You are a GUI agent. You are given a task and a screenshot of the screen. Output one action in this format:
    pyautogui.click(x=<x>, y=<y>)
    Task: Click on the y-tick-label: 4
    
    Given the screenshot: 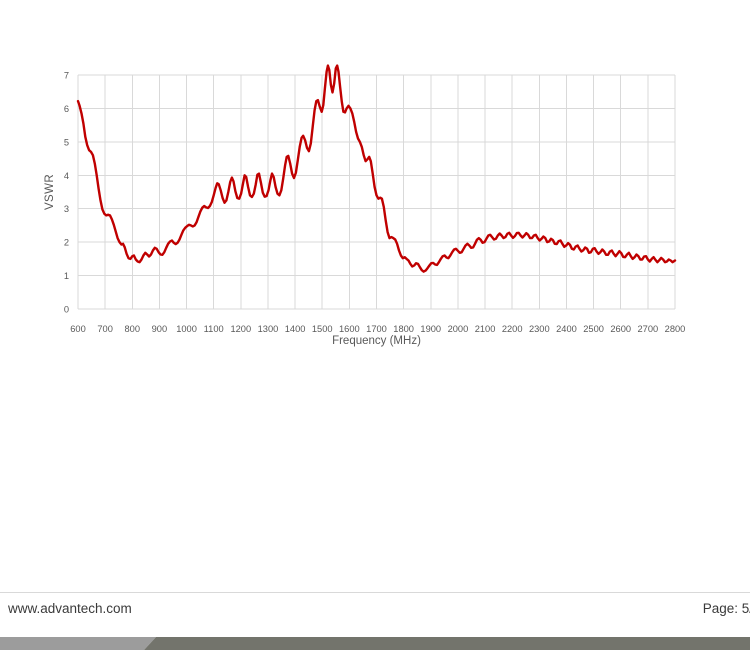 What is the action you would take?
    pyautogui.click(x=66, y=176)
    